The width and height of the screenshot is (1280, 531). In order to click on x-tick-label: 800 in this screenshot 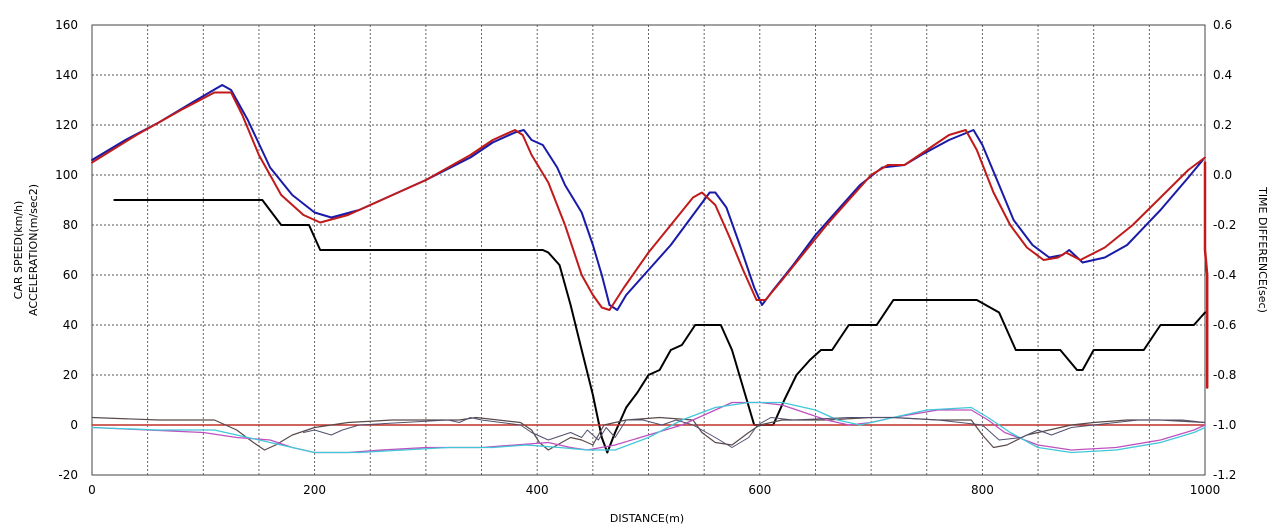, I will do `click(982, 490)`.